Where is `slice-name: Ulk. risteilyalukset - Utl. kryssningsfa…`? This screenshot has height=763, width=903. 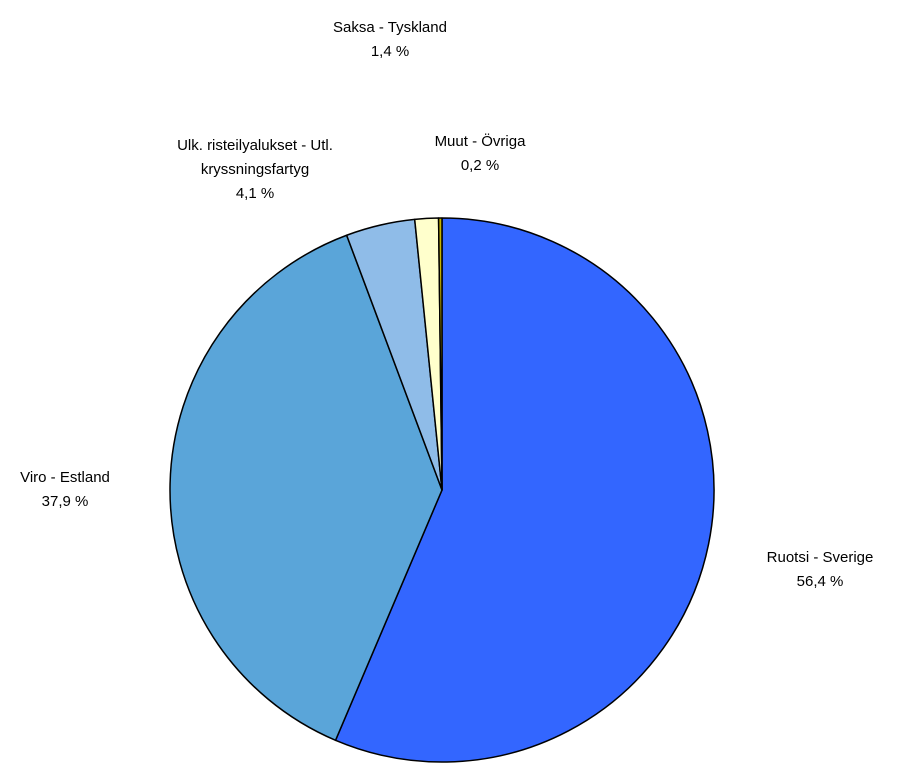 slice-name: Ulk. risteilyalukset - Utl. kryssningsfa… is located at coordinates (255, 157).